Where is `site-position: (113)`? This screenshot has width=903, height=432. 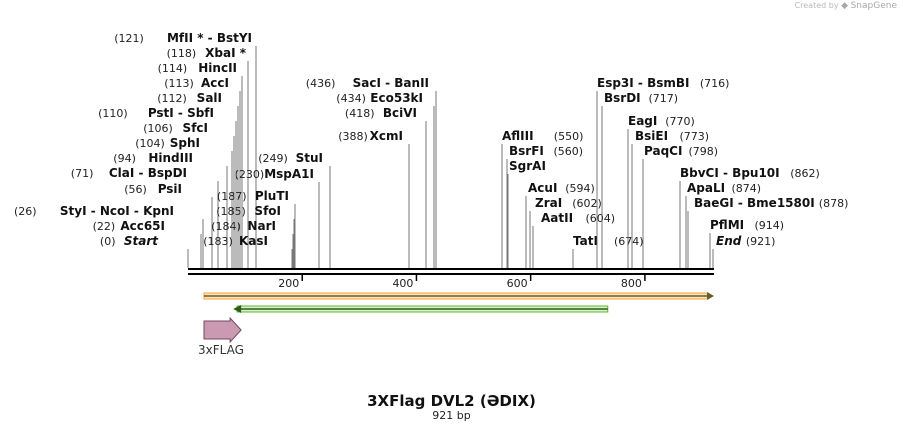
site-position: (113) is located at coordinates (179, 83).